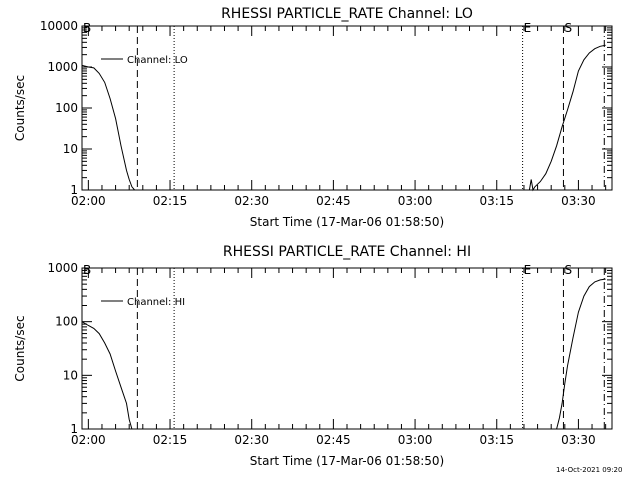 The image size is (640, 480). Describe the element at coordinates (59, 26) in the screenshot. I see `y-tick-label: 10000` at that location.